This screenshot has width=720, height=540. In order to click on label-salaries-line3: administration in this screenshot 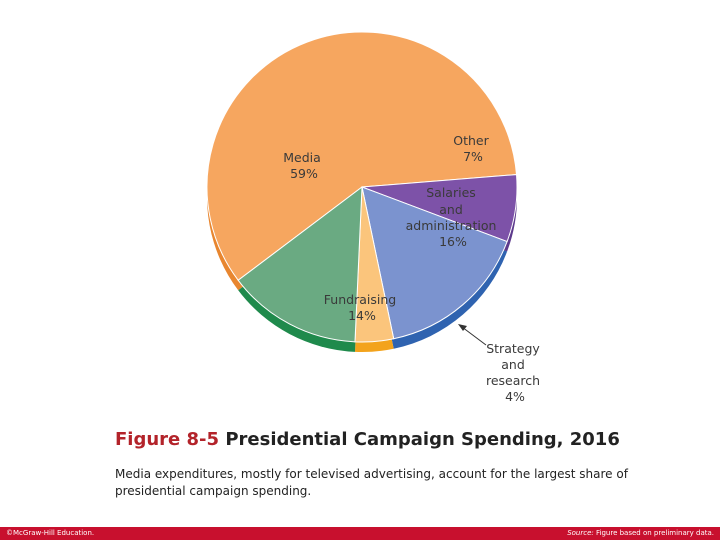, I will do `click(451, 225)`.